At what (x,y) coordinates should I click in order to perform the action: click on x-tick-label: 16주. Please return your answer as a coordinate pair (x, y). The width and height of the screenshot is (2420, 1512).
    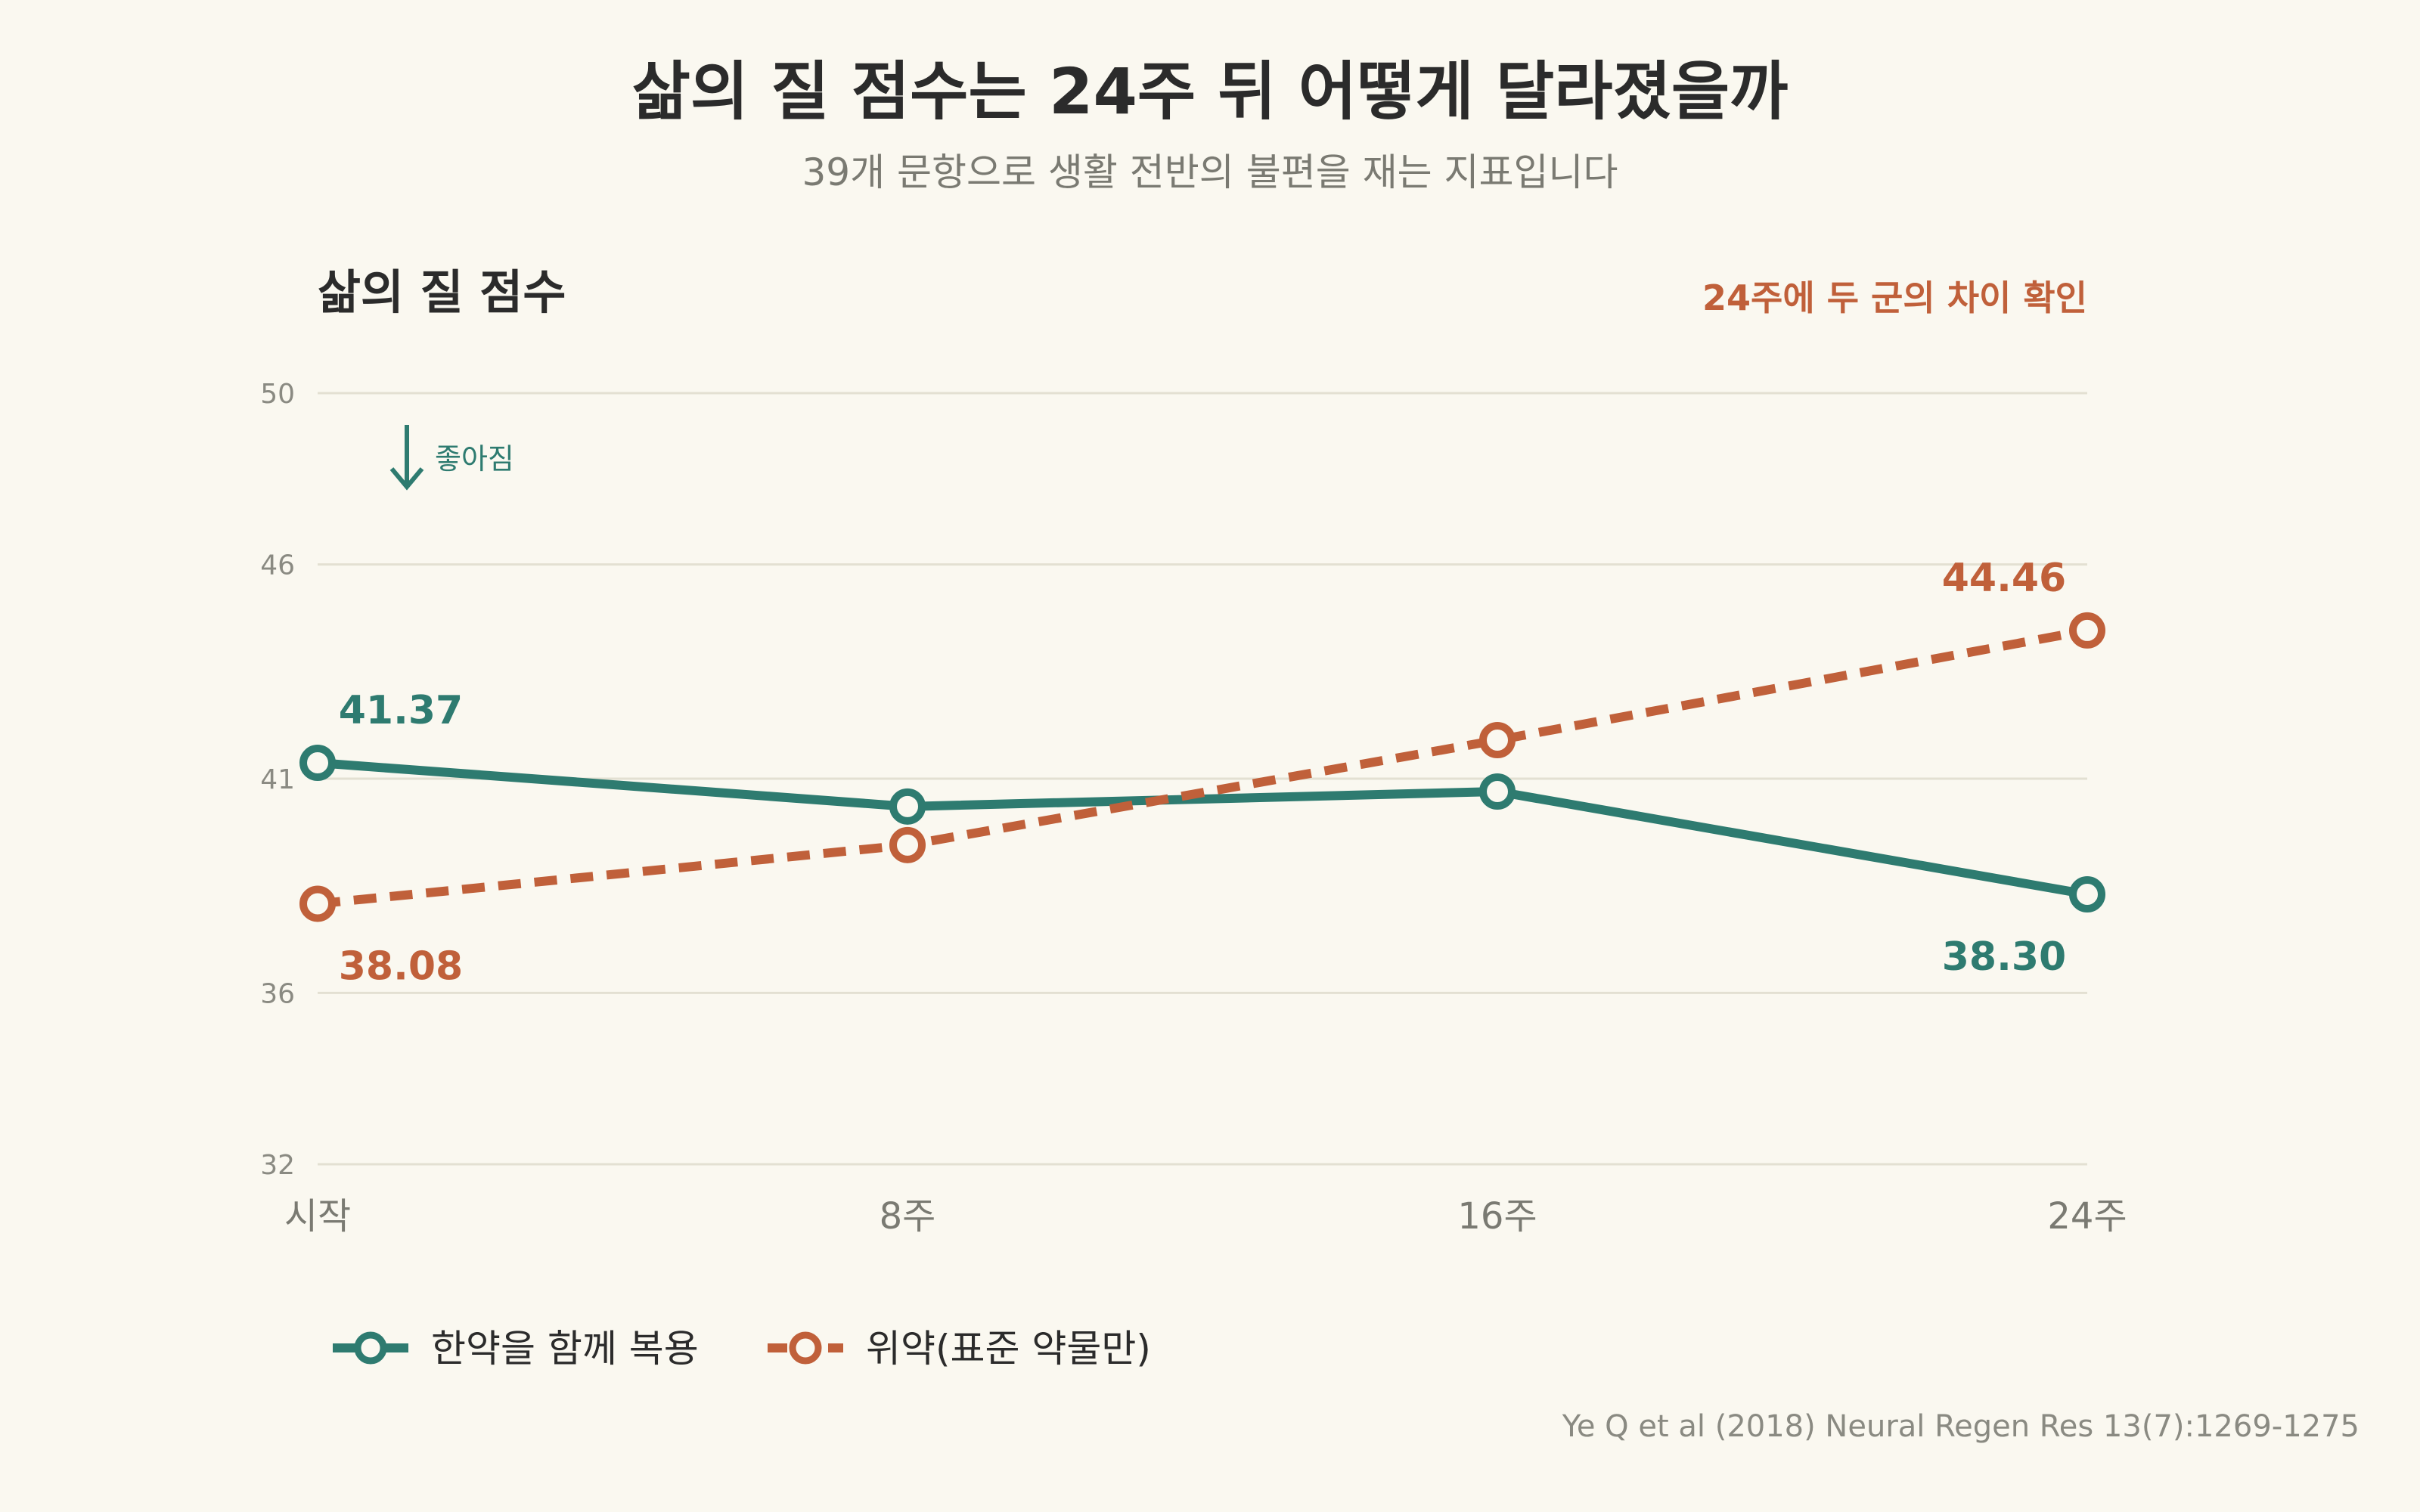
    Looking at the image, I should click on (1497, 1216).